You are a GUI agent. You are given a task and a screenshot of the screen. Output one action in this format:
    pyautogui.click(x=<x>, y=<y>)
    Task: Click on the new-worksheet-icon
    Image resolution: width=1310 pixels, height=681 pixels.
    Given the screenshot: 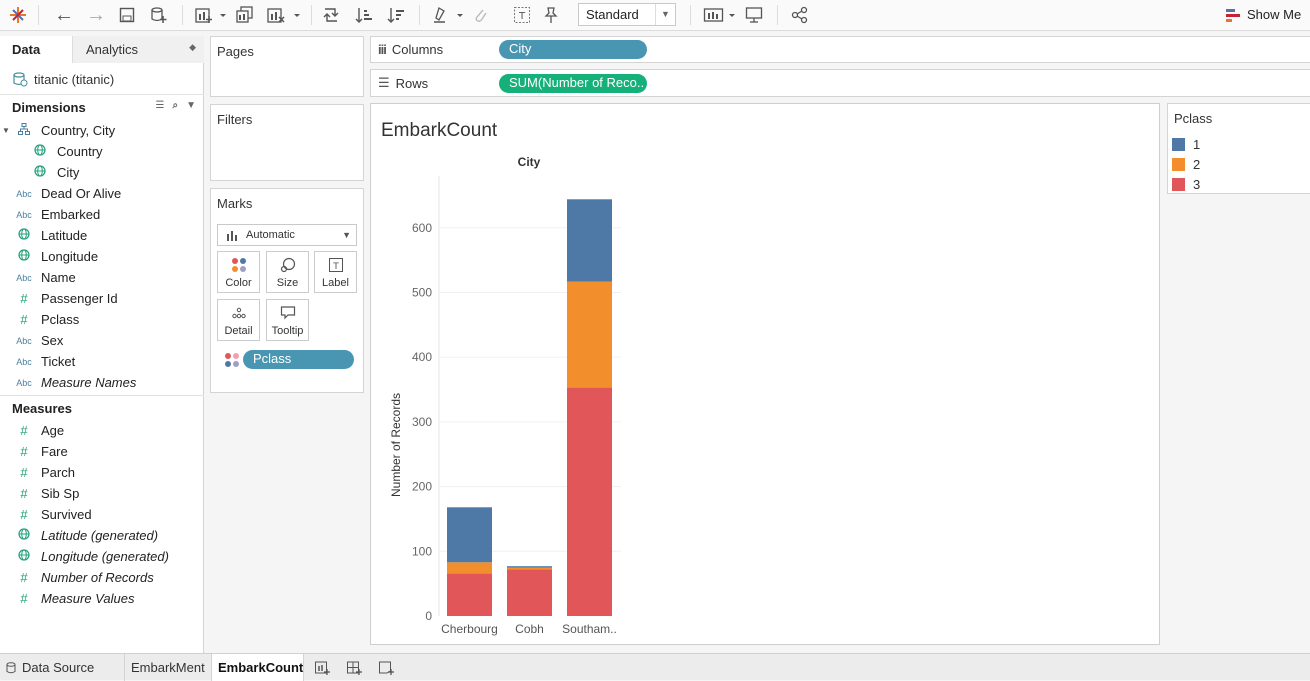 What is the action you would take?
    pyautogui.click(x=210, y=15)
    